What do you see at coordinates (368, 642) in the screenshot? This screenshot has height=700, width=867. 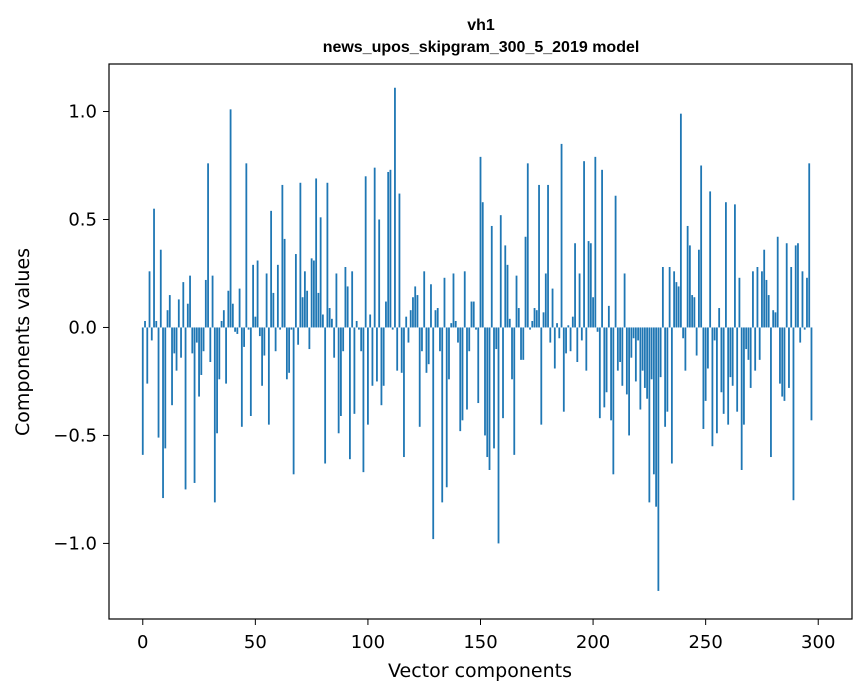 I see `x-tick-label: 100` at bounding box center [368, 642].